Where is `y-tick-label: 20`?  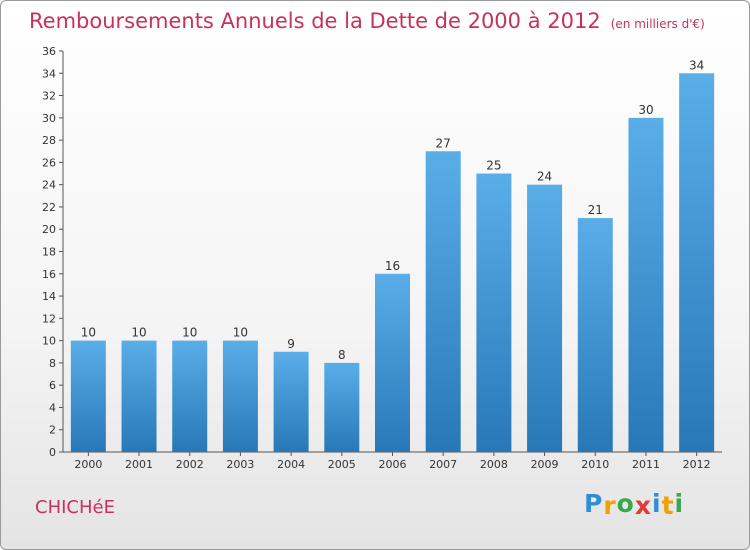
y-tick-label: 20 is located at coordinates (49, 229).